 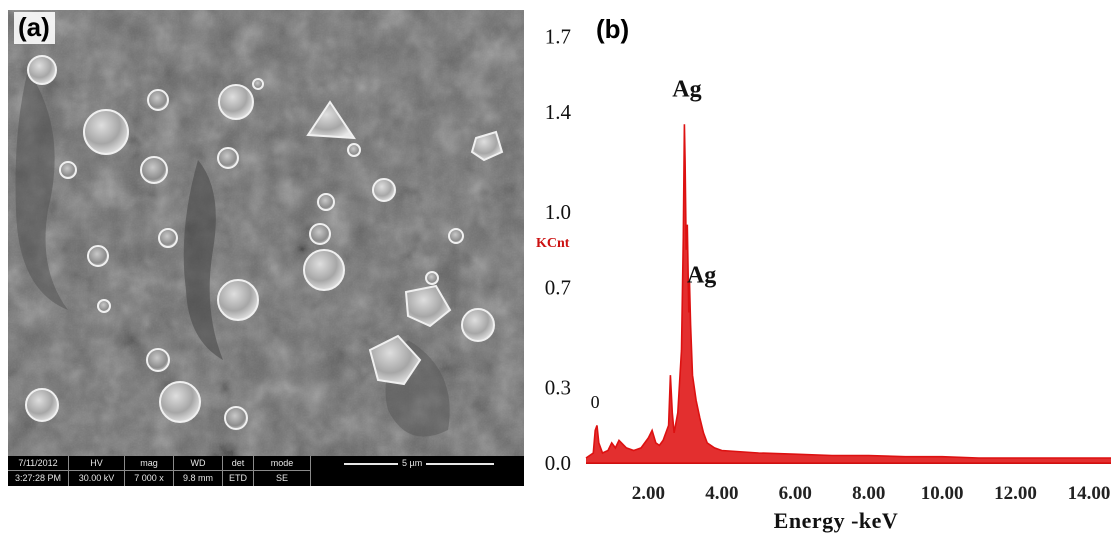 I want to click on x-axis-label: Energy -keV, so click(x=836, y=520).